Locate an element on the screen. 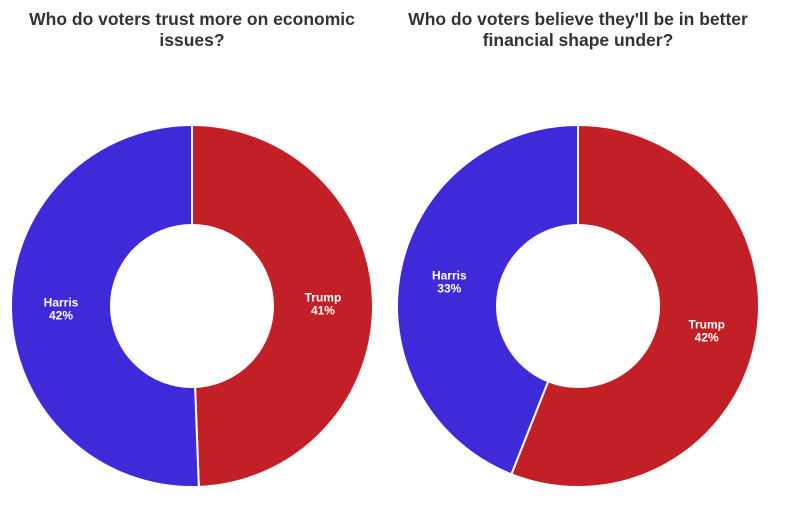 This screenshot has width=804, height=531. slice-label-trump: Trump 41% is located at coordinates (323, 304).